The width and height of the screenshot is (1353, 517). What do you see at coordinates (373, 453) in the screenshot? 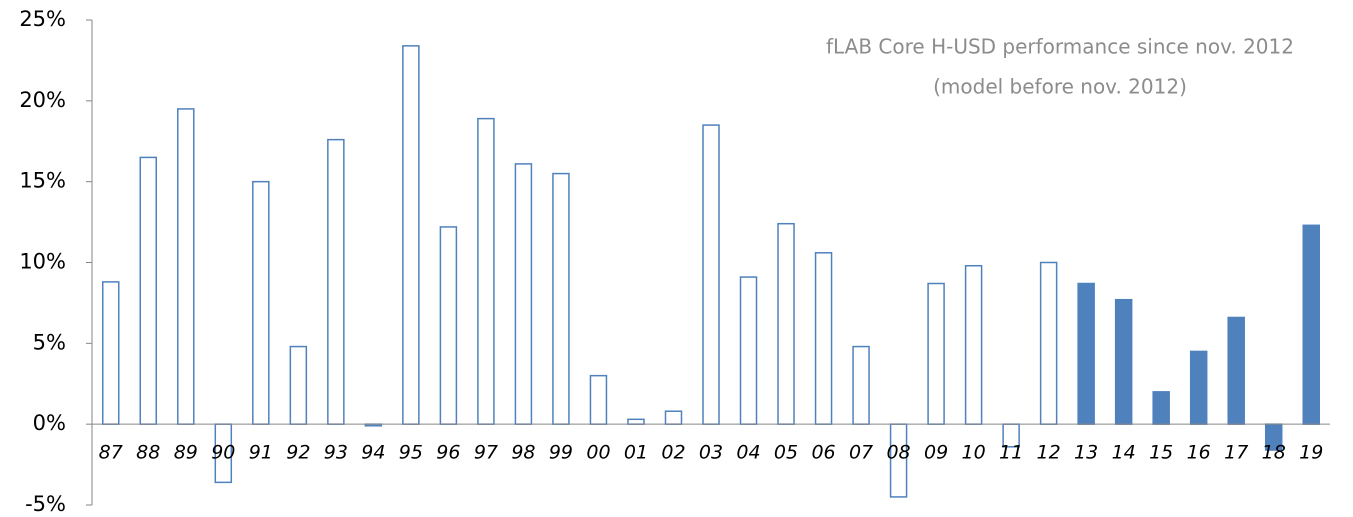
I see `x-tick-label: 94` at bounding box center [373, 453].